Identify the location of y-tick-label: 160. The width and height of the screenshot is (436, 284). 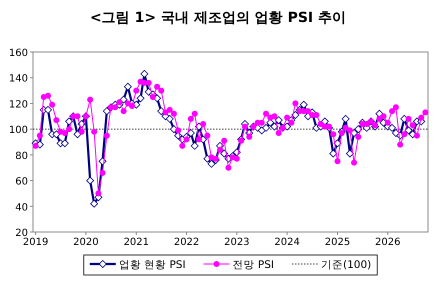
(18, 53).